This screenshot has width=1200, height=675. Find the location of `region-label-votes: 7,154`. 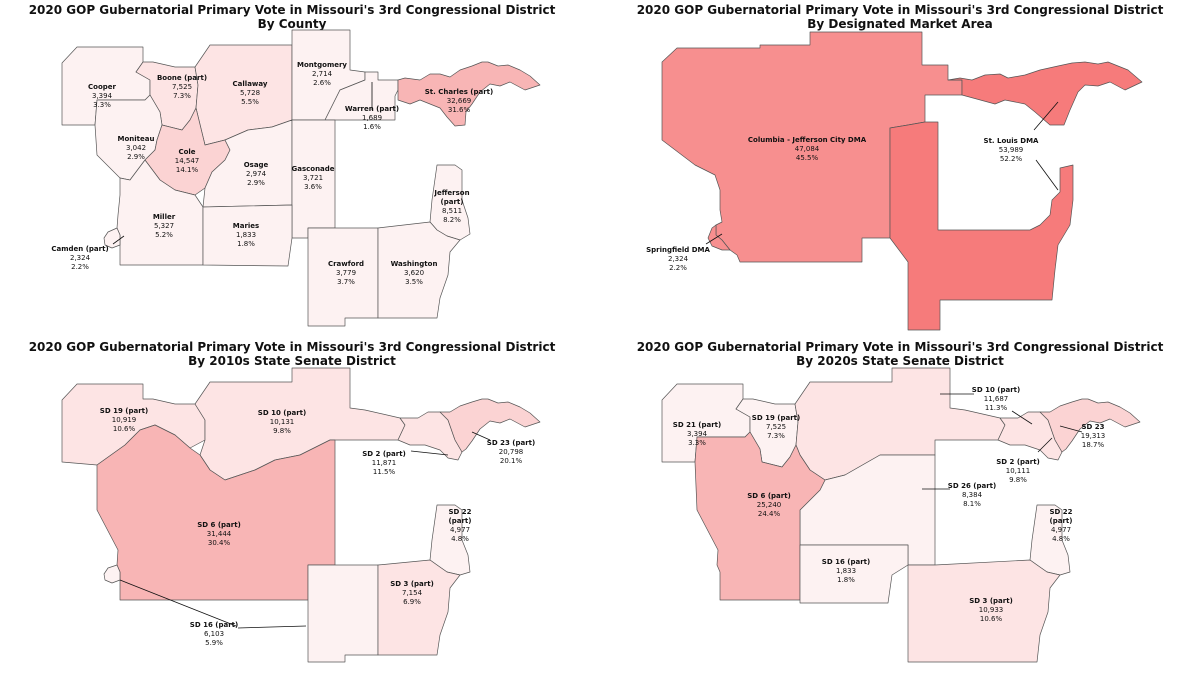

region-label-votes: 7,154 is located at coordinates (412, 593).